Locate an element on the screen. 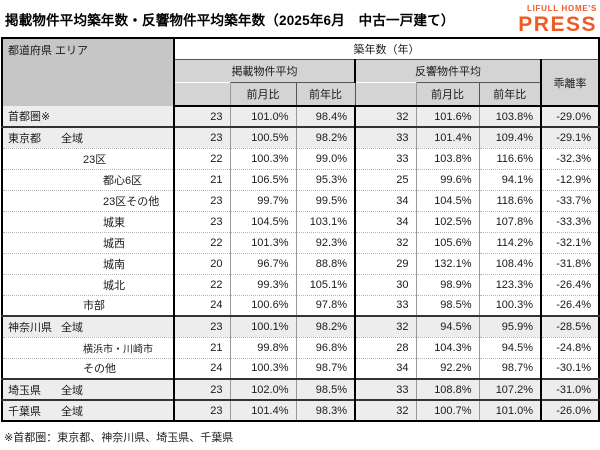  area-column-header: 都道府県 エリア is located at coordinates (88, 72).